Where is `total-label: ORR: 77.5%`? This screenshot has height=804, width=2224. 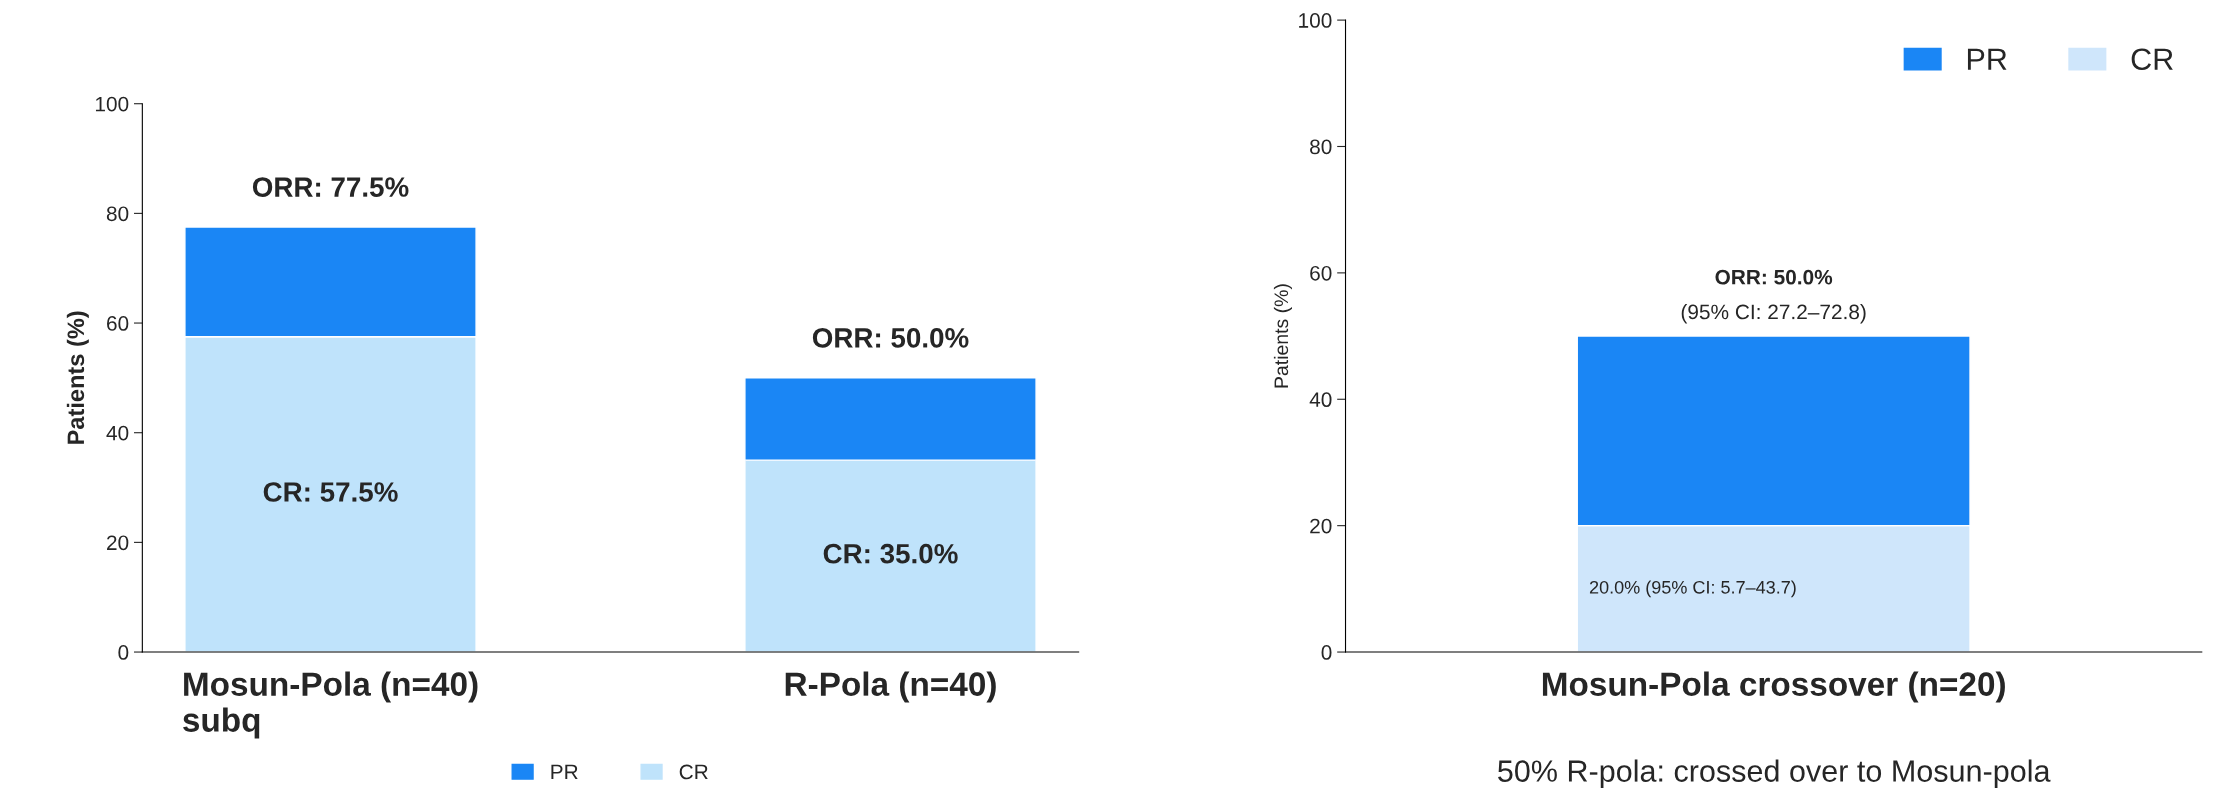 total-label: ORR: 77.5% is located at coordinates (330, 187).